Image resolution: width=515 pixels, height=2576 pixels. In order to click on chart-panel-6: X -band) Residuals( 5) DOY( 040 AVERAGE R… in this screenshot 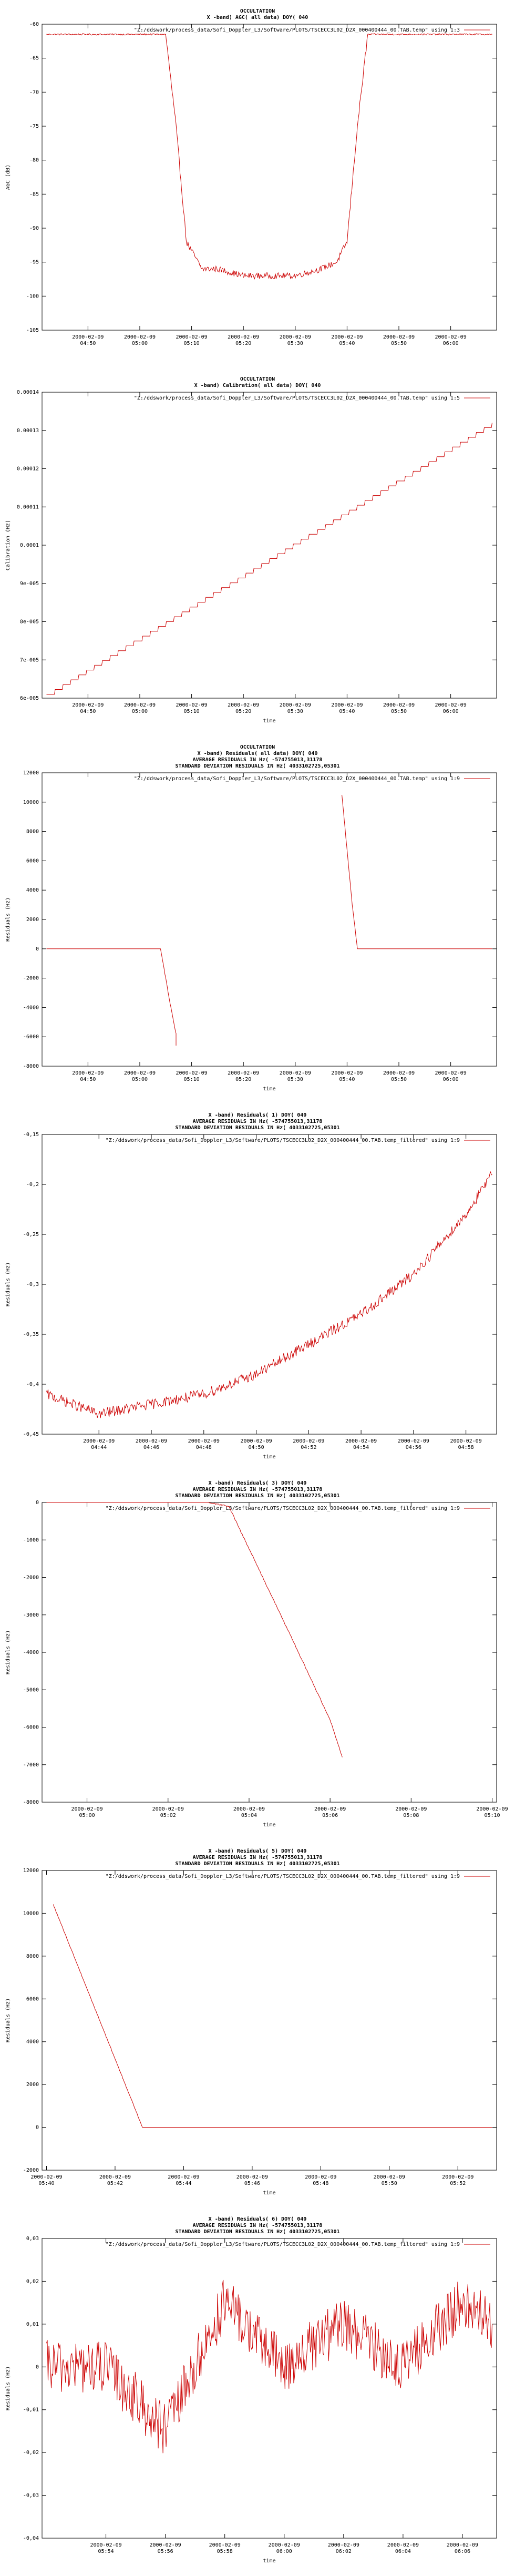, I will do `click(257, 2024)`.